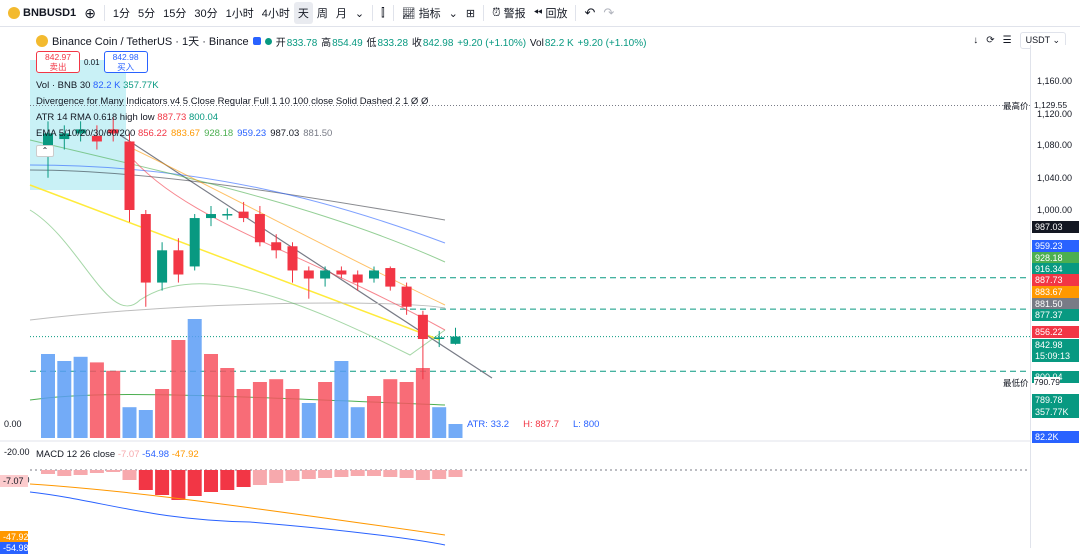 This screenshot has height=554, width=1080. I want to click on spread-value: 0.01, so click(92, 62).